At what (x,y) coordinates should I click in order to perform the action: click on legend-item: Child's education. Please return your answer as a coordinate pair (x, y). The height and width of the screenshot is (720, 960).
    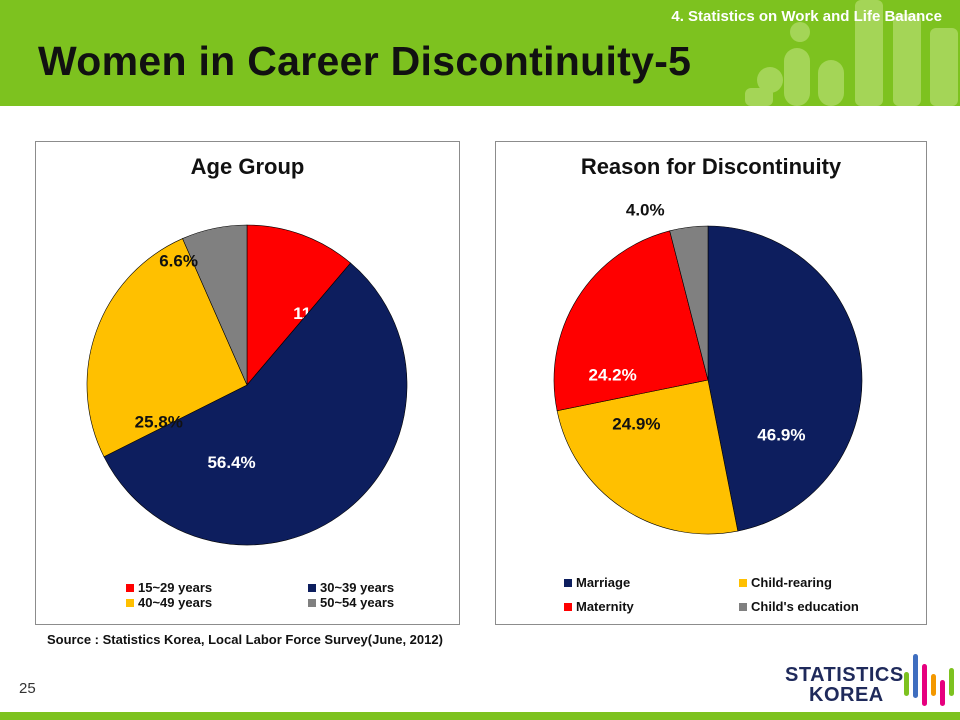
    Looking at the image, I should click on (799, 606).